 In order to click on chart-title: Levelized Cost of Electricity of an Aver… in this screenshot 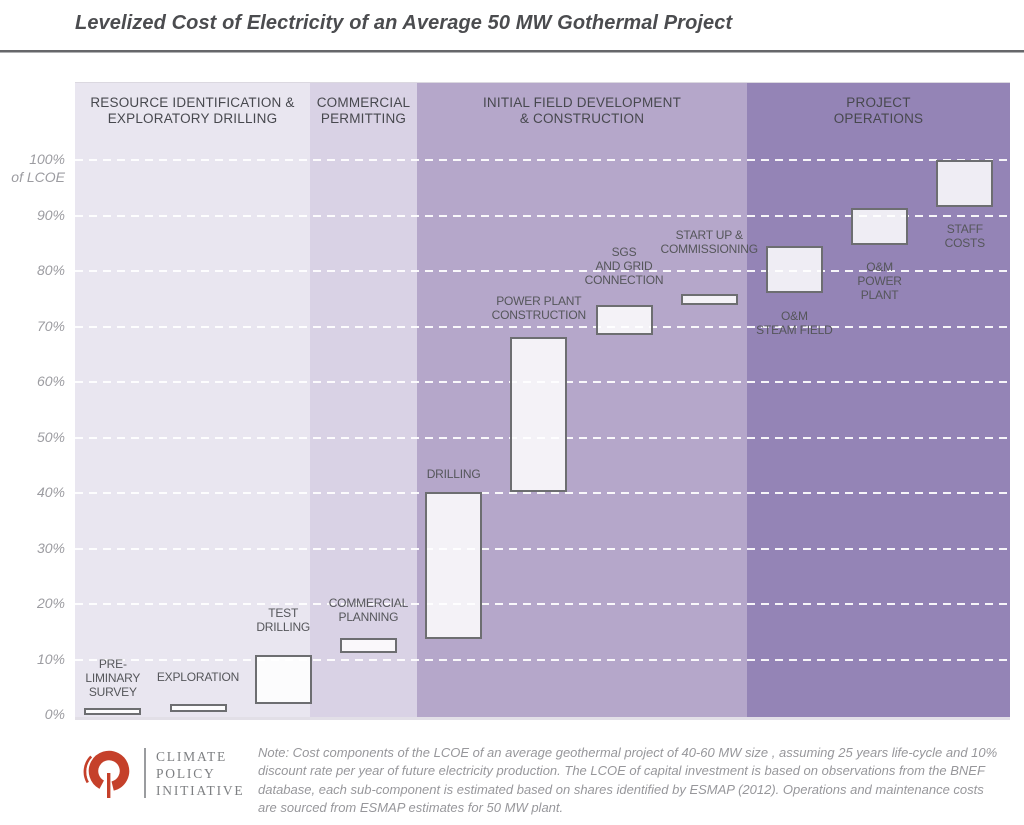, I will do `click(404, 23)`.